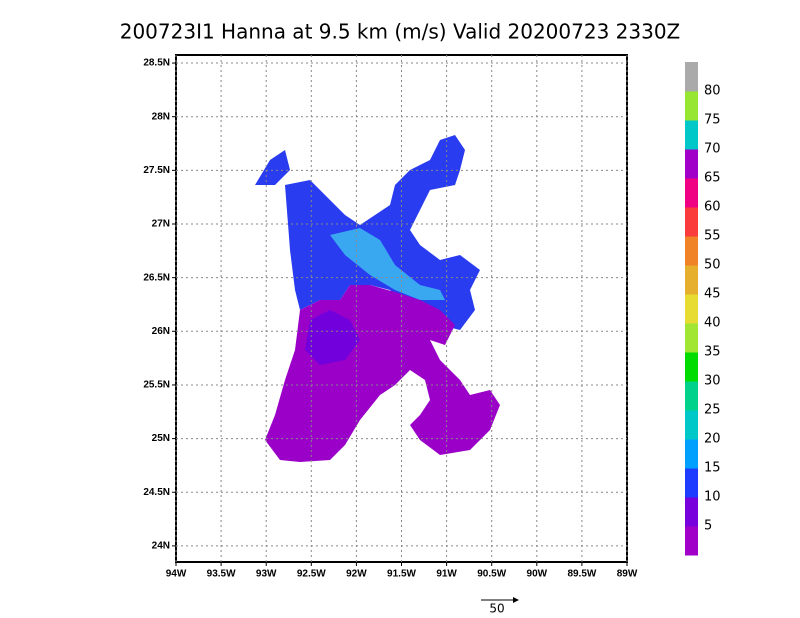  Describe the element at coordinates (712, 352) in the screenshot. I see `colorbar-label: 35` at that location.